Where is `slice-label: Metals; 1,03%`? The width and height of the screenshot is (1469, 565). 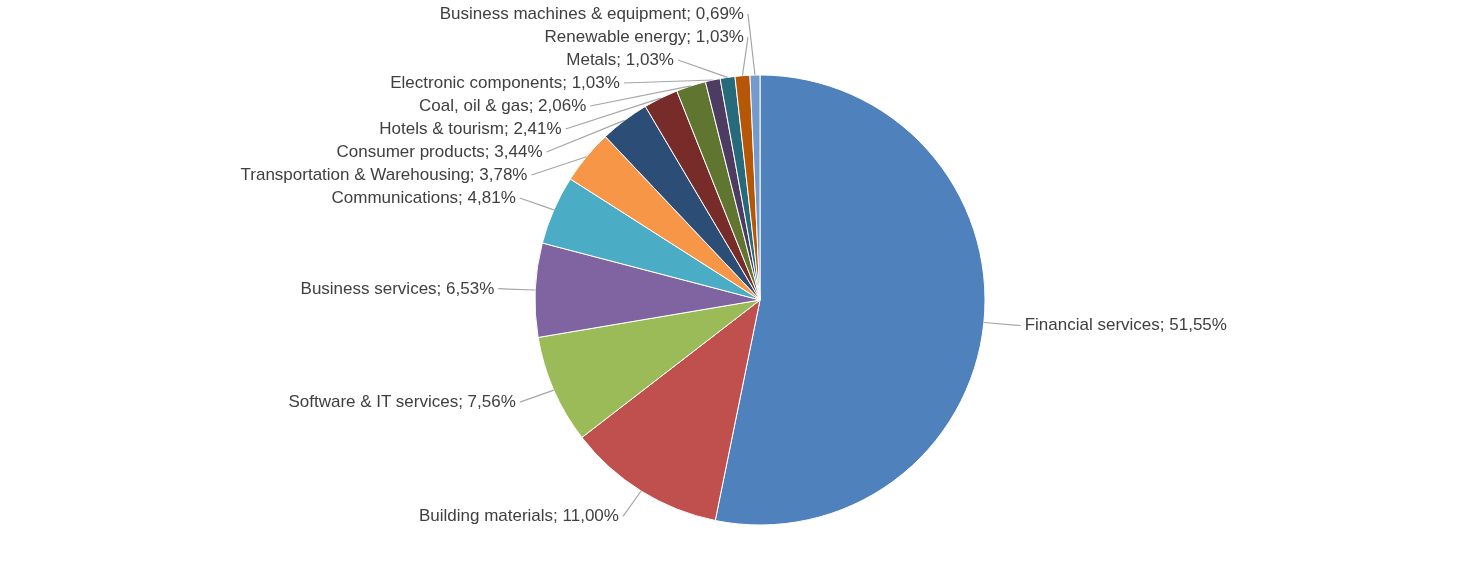 slice-label: Metals; 1,03% is located at coordinates (620, 59).